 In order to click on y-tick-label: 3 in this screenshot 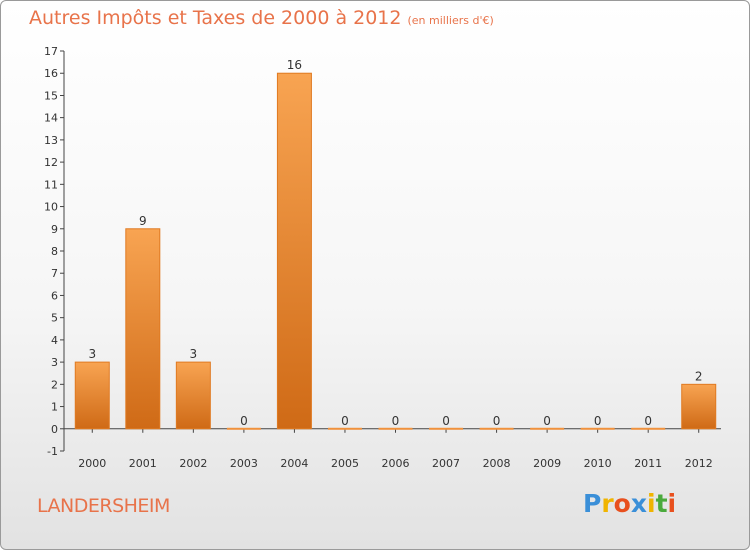, I will do `click(54, 362)`.